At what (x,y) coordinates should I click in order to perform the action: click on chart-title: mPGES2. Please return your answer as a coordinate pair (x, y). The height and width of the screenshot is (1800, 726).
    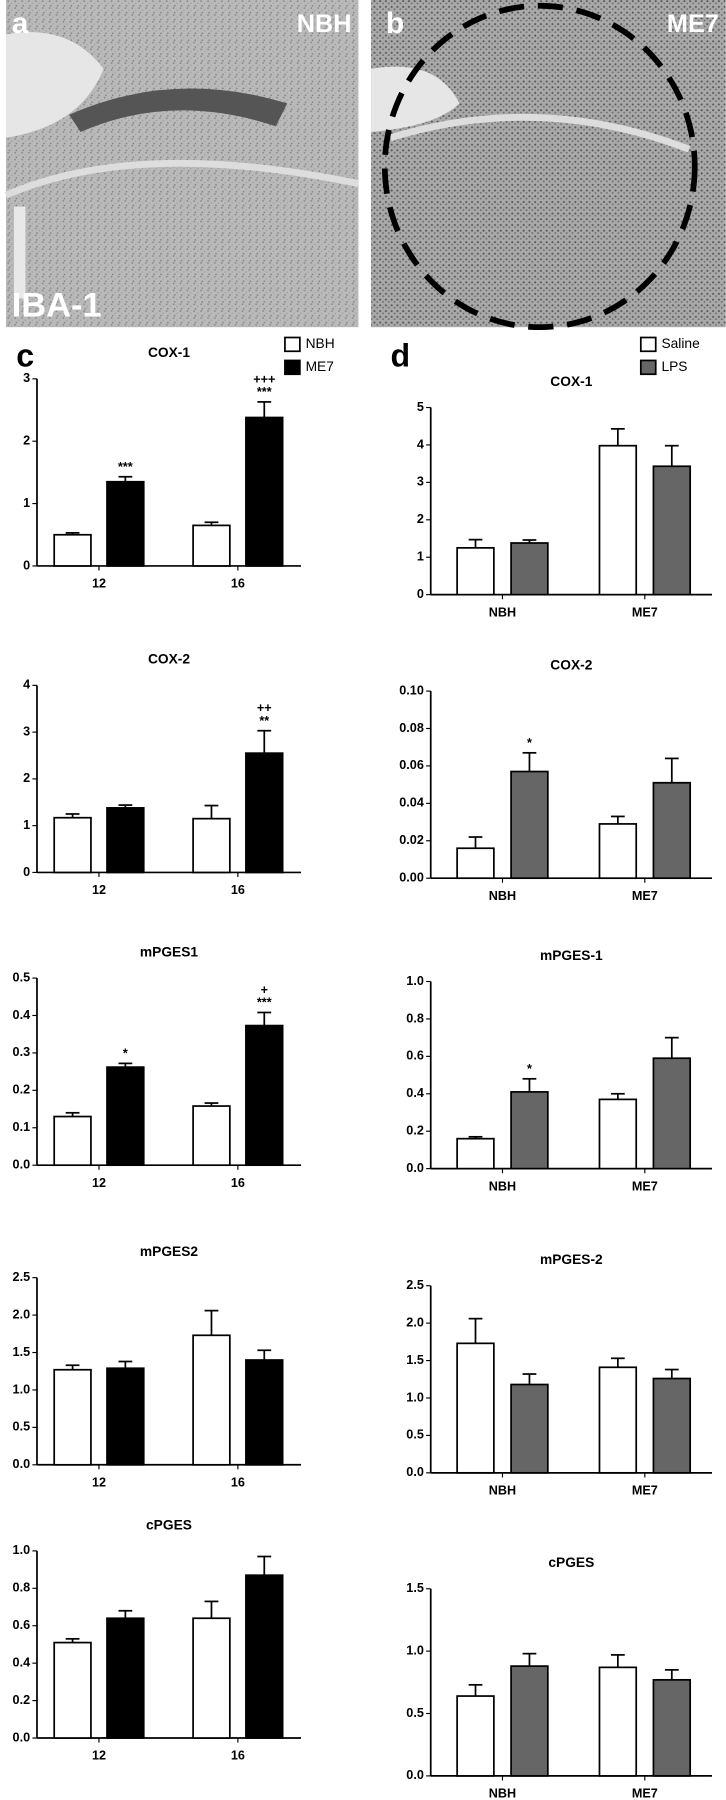
    Looking at the image, I should click on (169, 1251).